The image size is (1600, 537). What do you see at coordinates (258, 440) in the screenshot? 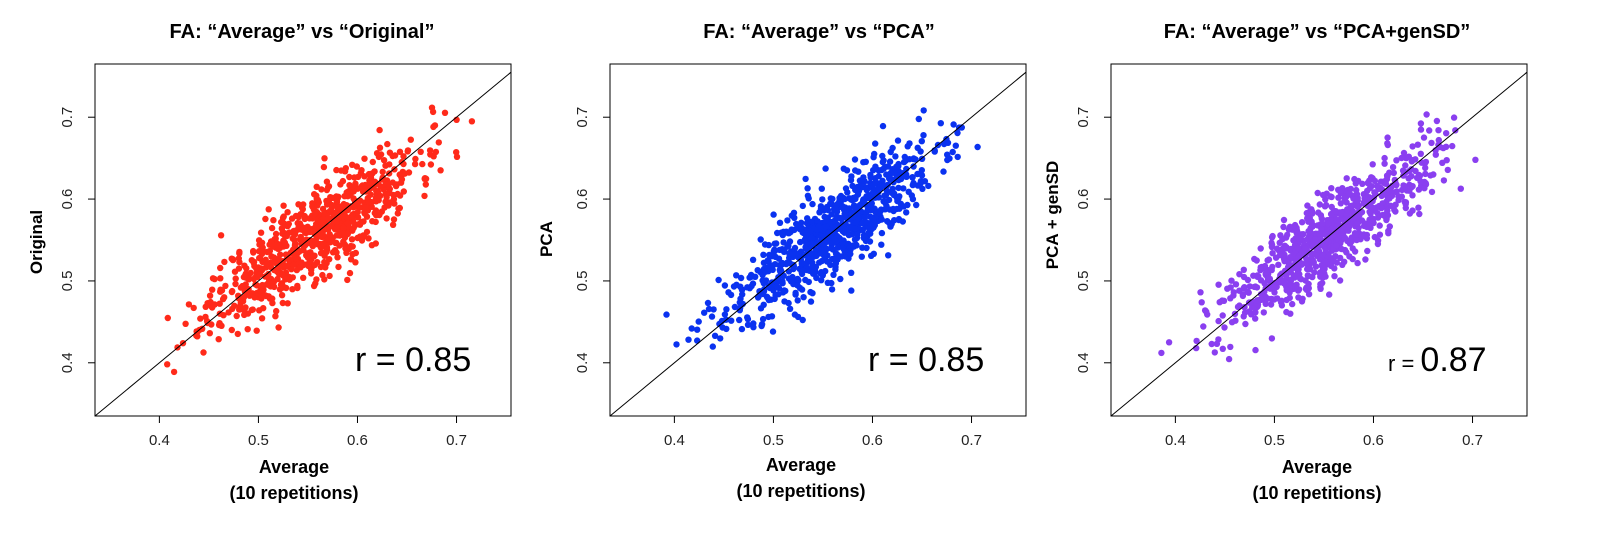
I see `x-tick-label: 0.5` at bounding box center [258, 440].